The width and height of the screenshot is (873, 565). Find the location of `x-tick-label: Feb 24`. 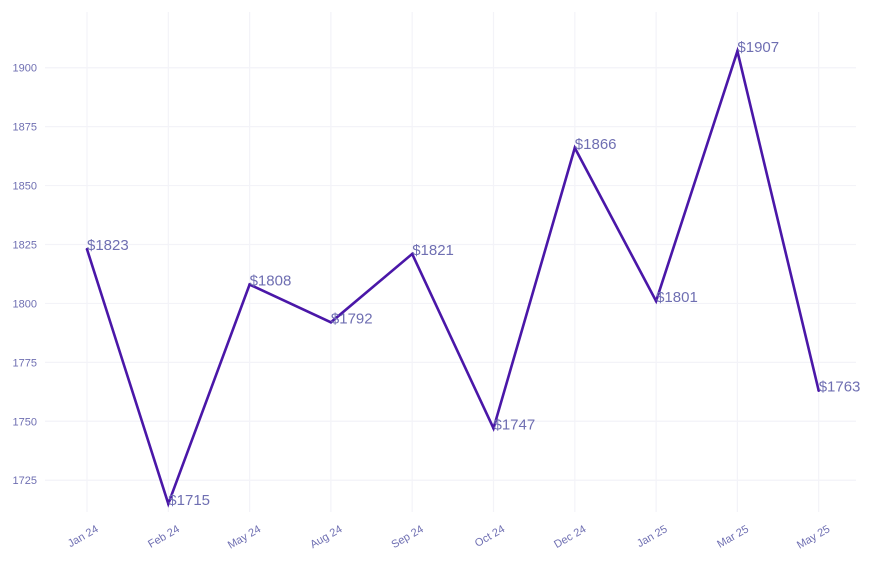

x-tick-label: Feb 24 is located at coordinates (164, 537).